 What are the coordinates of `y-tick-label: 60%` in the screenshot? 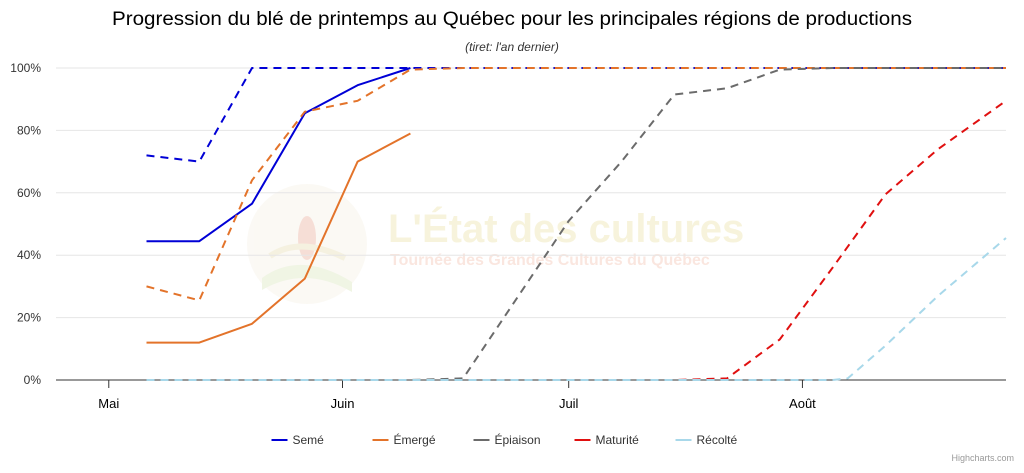 It's located at (29, 193).